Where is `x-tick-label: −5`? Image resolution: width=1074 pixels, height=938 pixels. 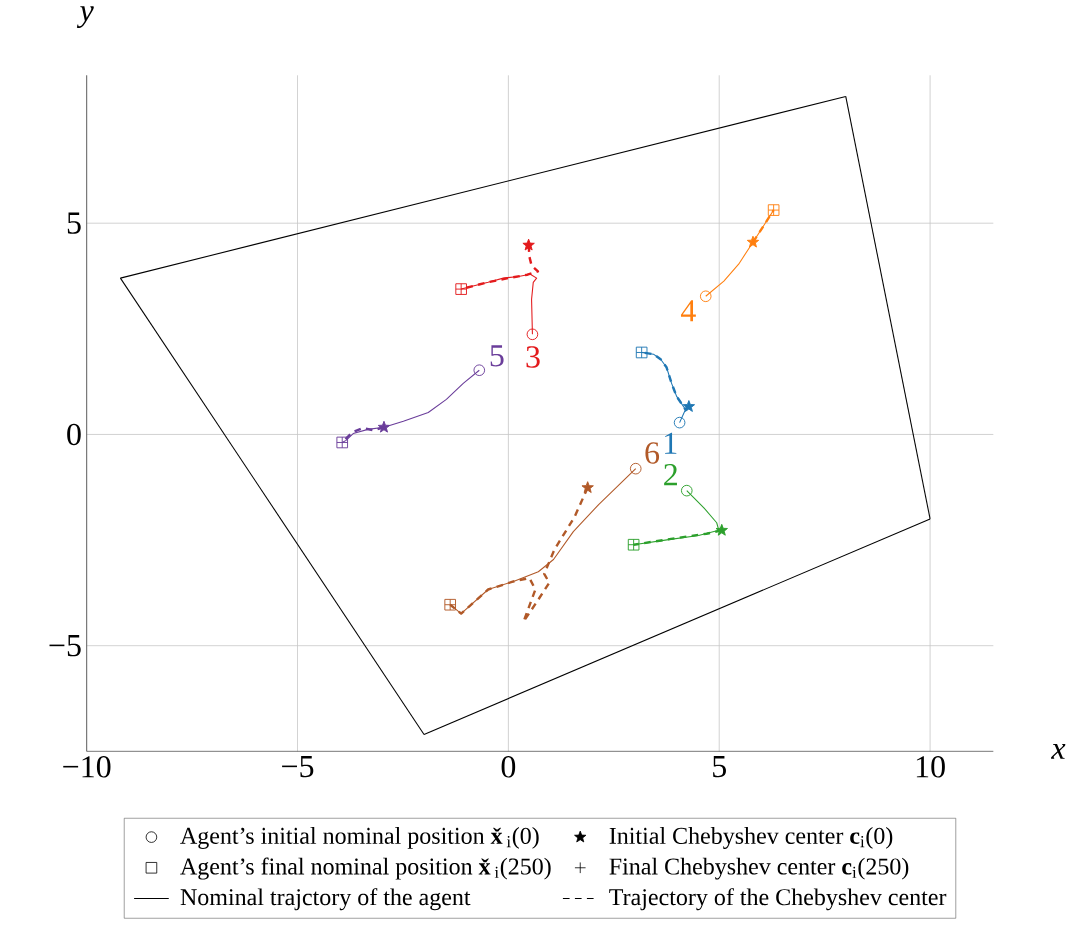 x-tick-label: −5 is located at coordinates (298, 767).